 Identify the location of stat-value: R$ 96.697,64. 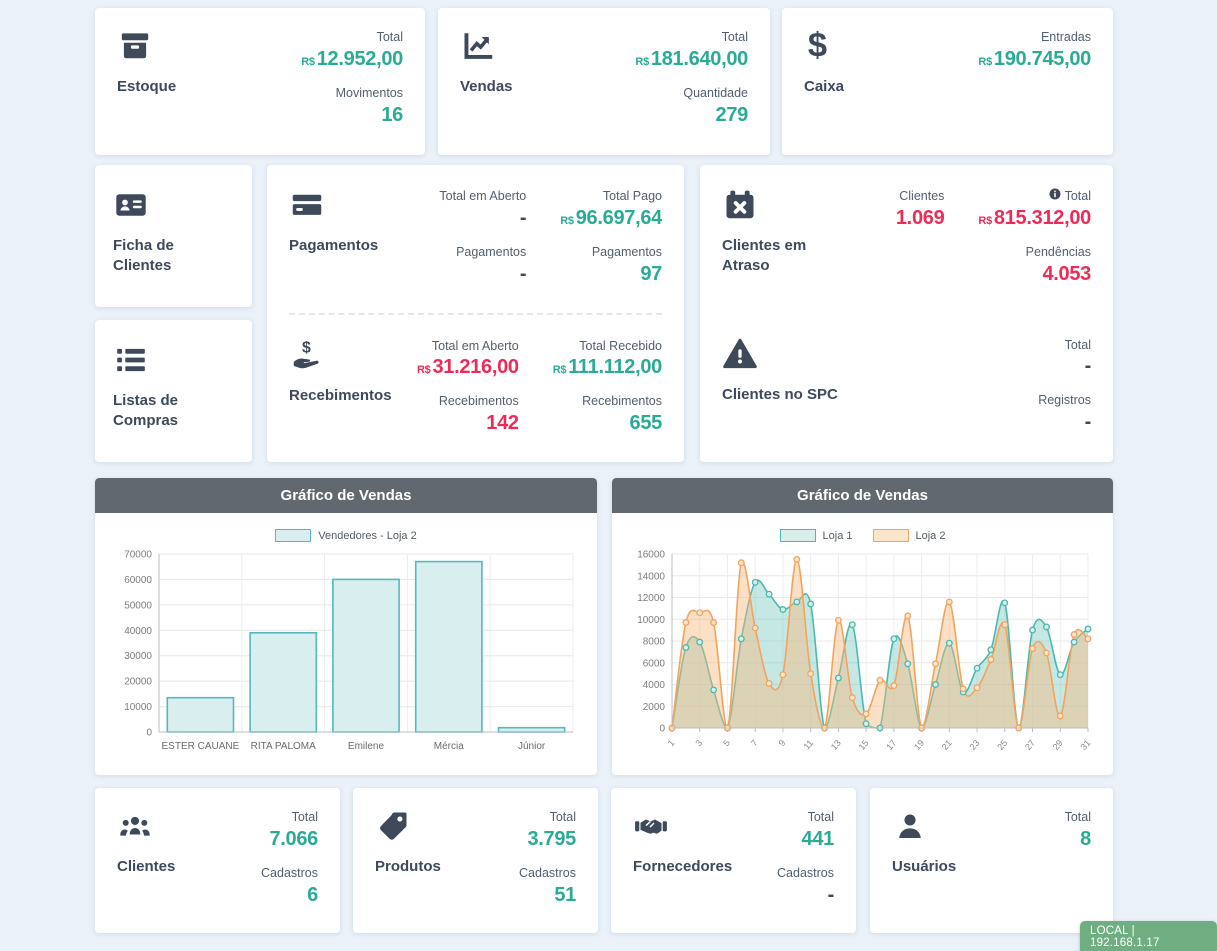
(611, 217).